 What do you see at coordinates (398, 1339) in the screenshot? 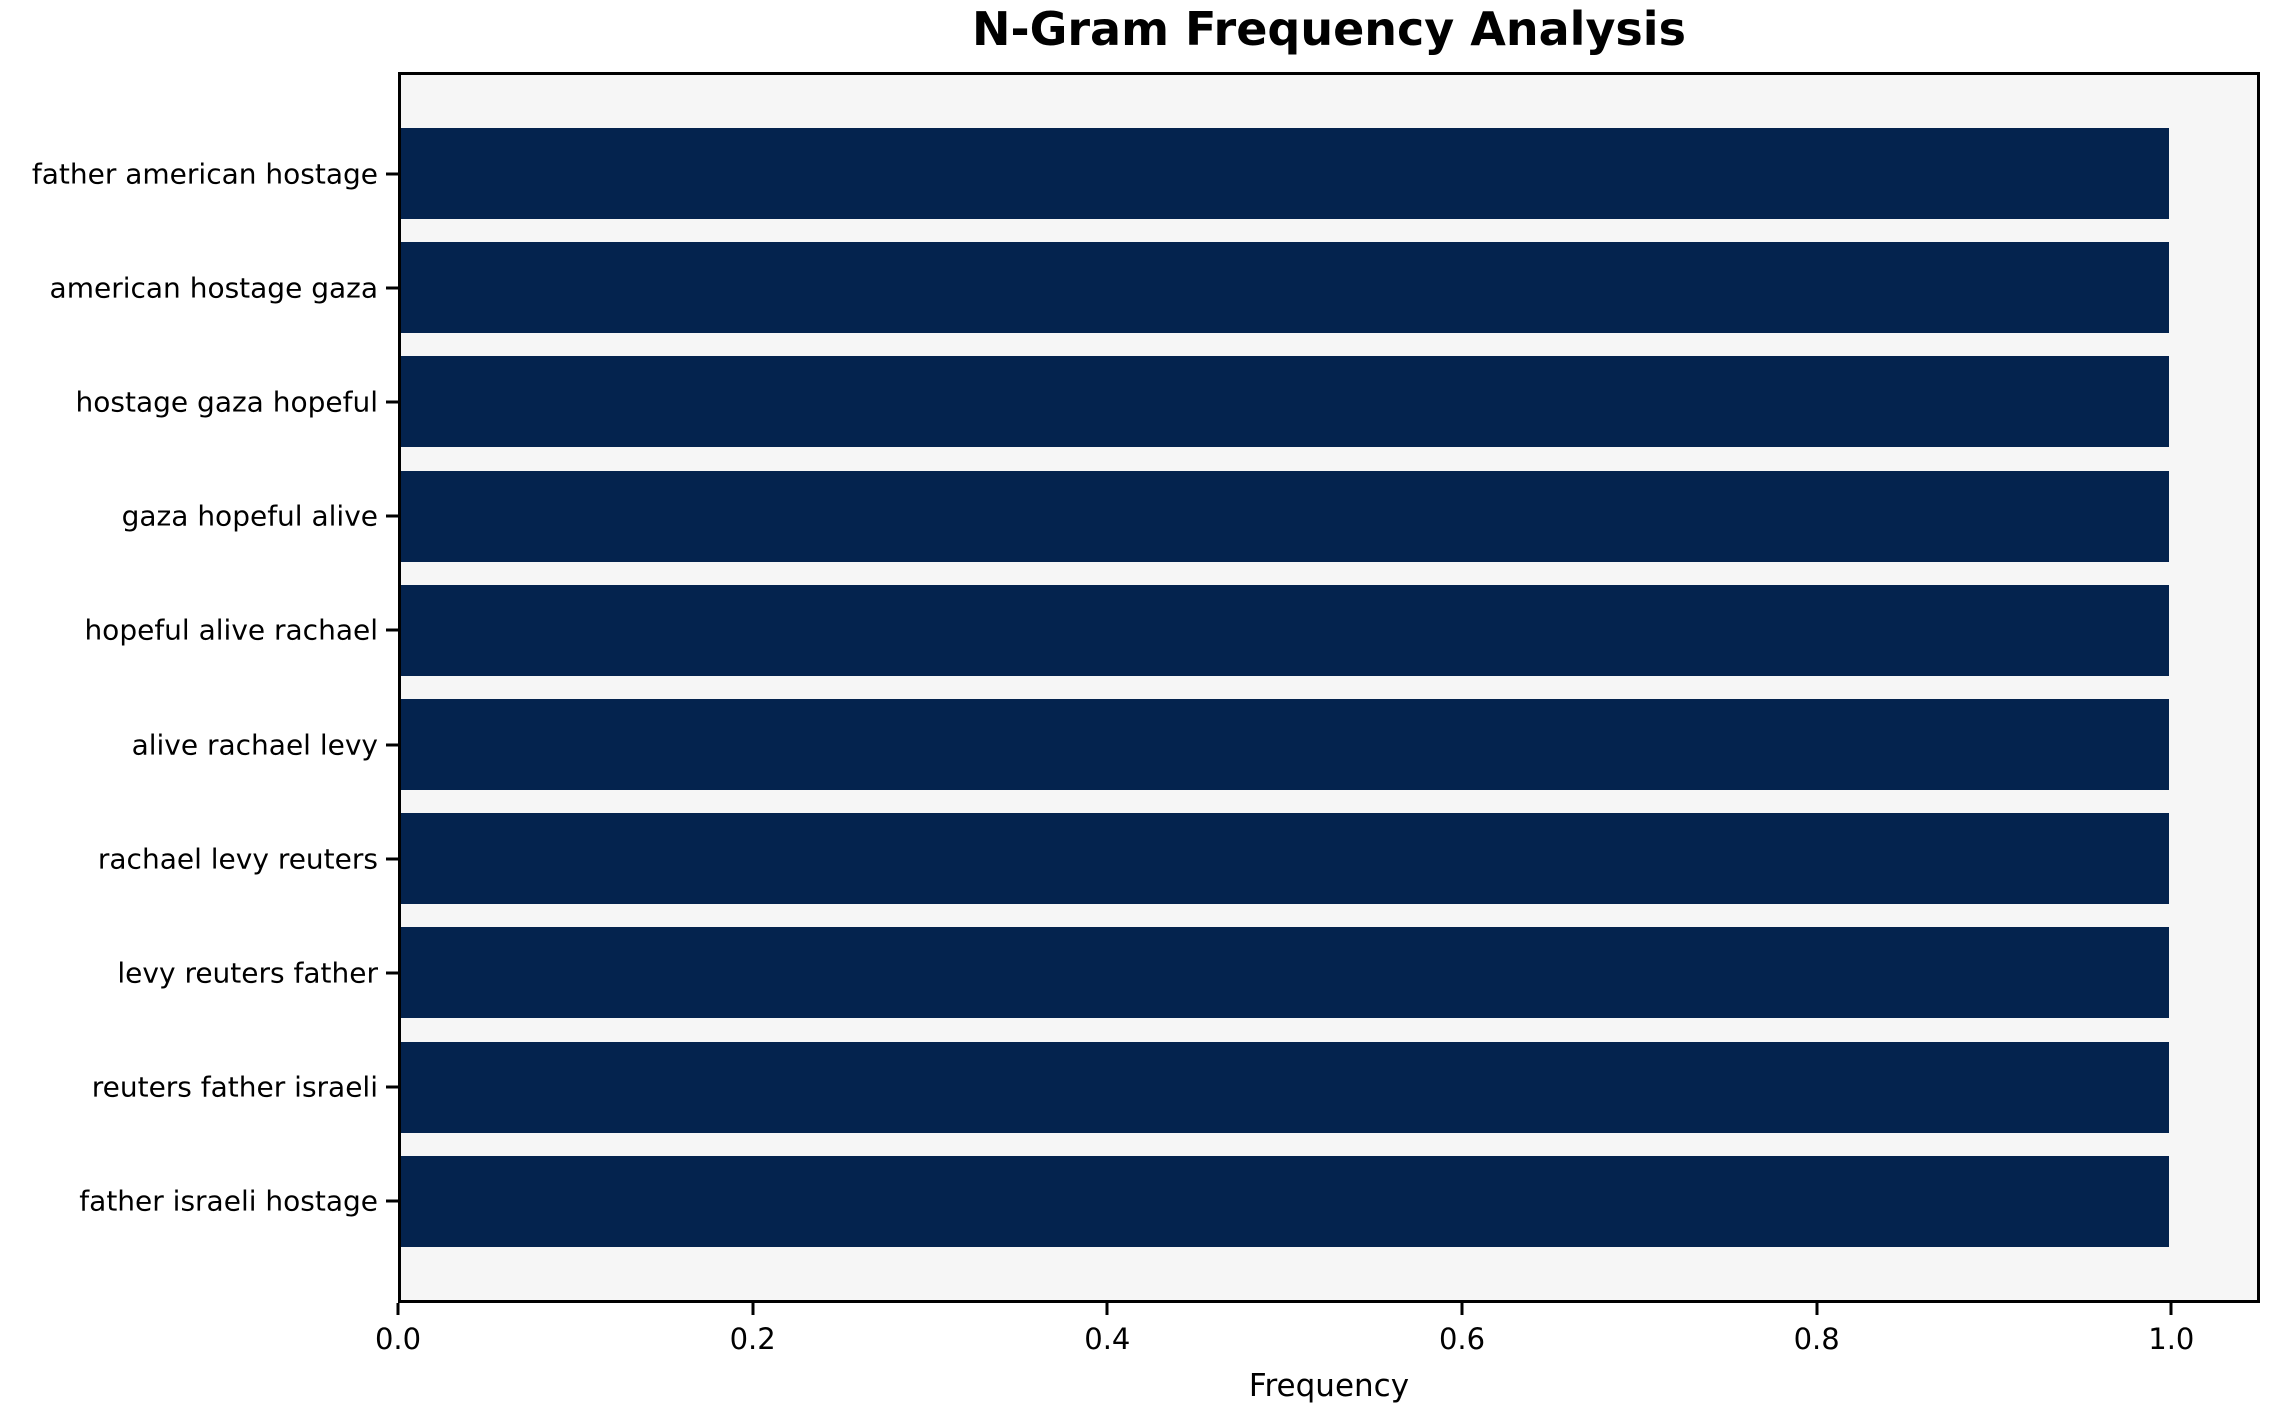
I see `x-tick-label: 0.0` at bounding box center [398, 1339].